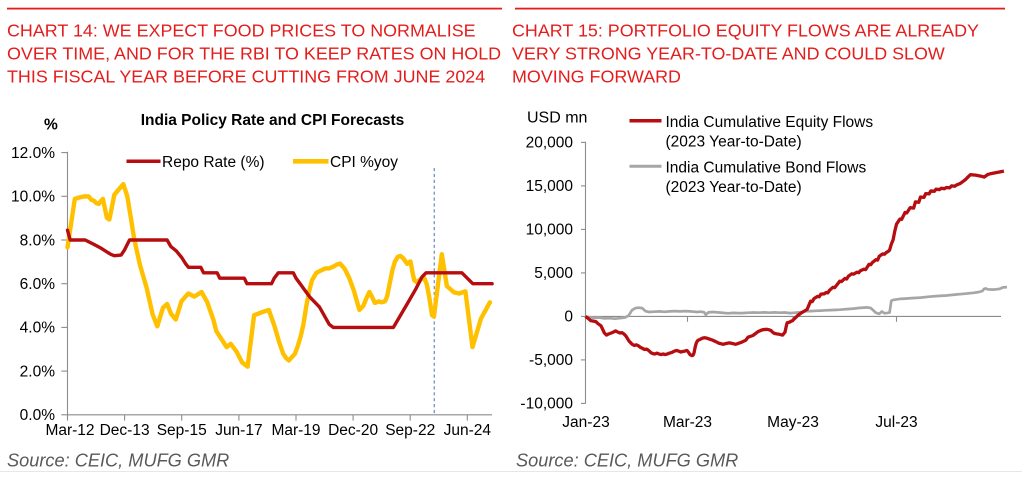 Image resolution: width=1022 pixels, height=485 pixels. What do you see at coordinates (213, 162) in the screenshot?
I see `svg-text: Repo Rate (%)` at bounding box center [213, 162].